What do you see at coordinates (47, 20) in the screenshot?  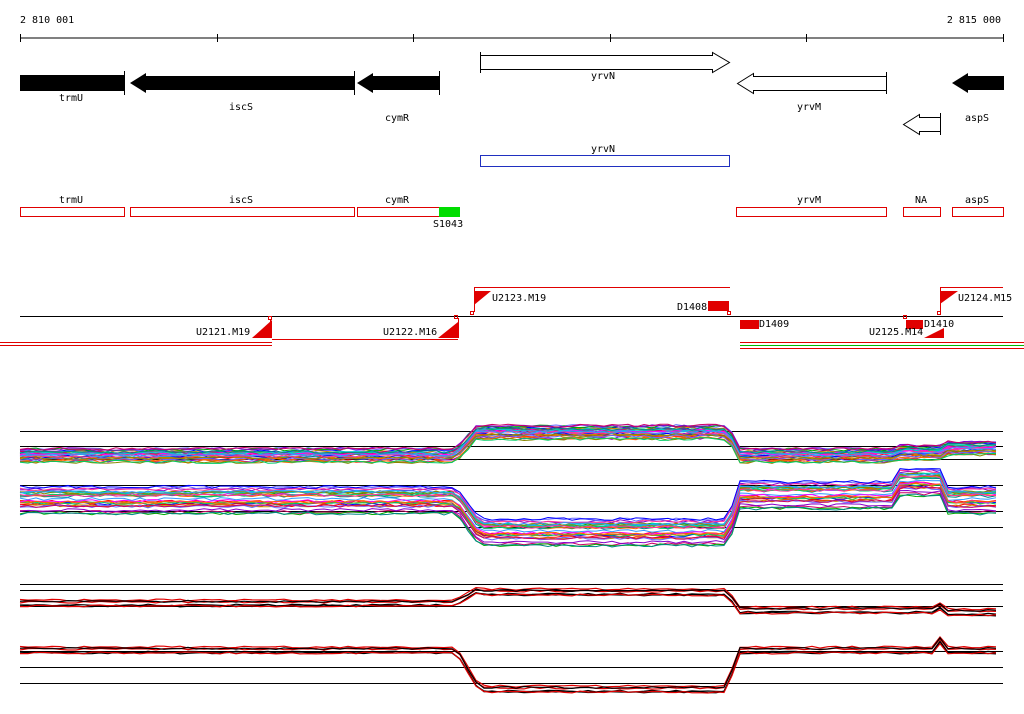 I see `ruler-start-label: 2 810 001` at bounding box center [47, 20].